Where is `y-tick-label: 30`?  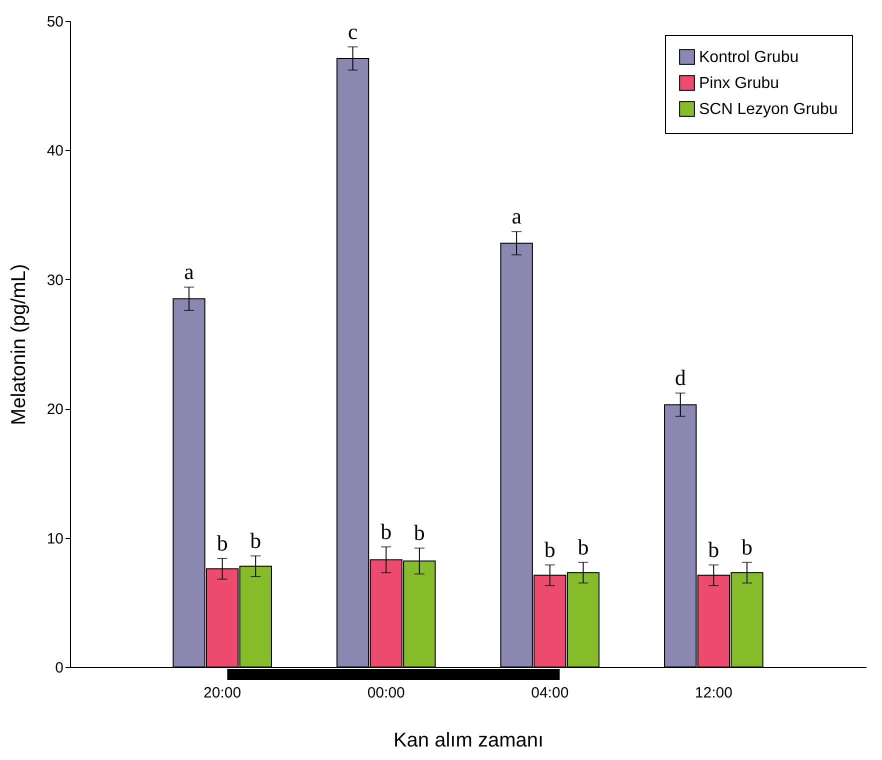 y-tick-label: 30 is located at coordinates (55, 280).